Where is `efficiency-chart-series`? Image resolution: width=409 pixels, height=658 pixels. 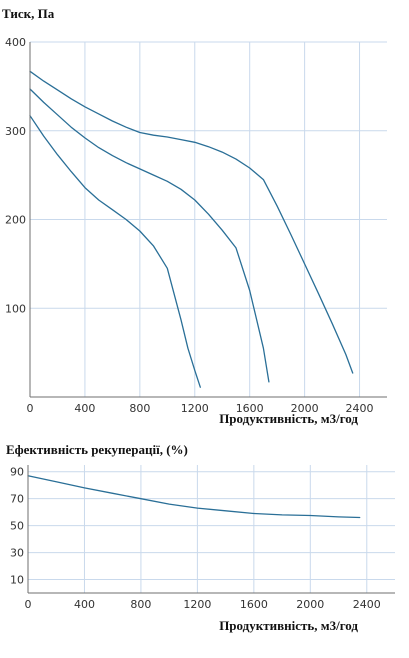 efficiency-chart-series is located at coordinates (194, 497).